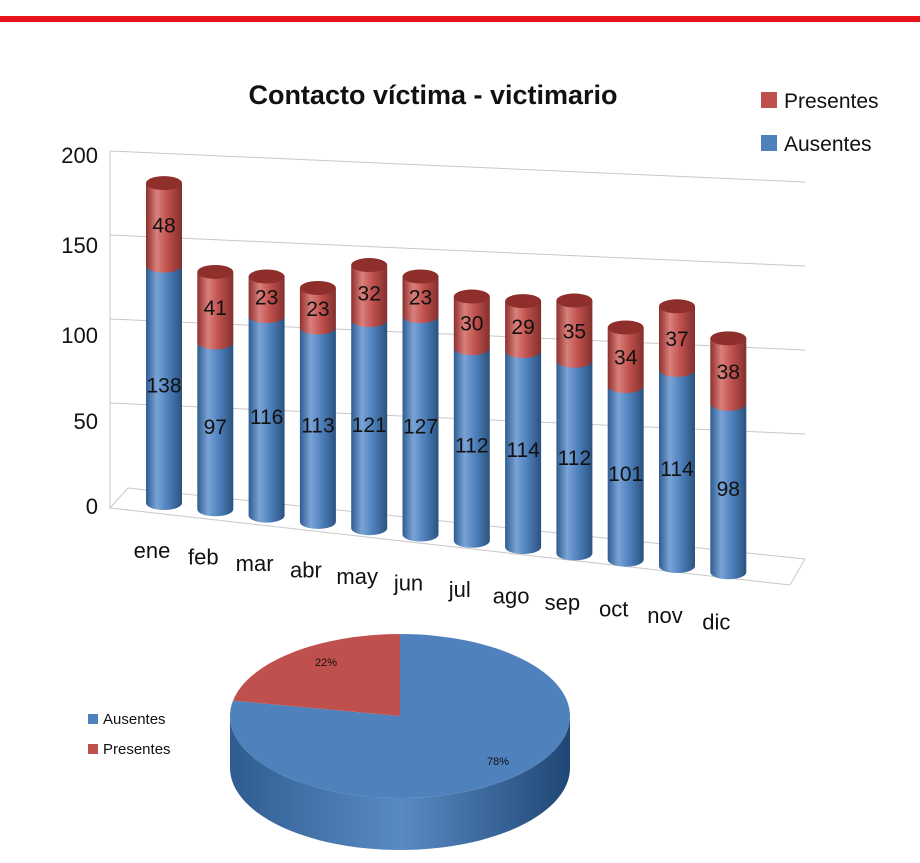 The height and width of the screenshot is (863, 920). Describe the element at coordinates (664, 615) in the screenshot. I see `x-tick-label: nov` at that location.